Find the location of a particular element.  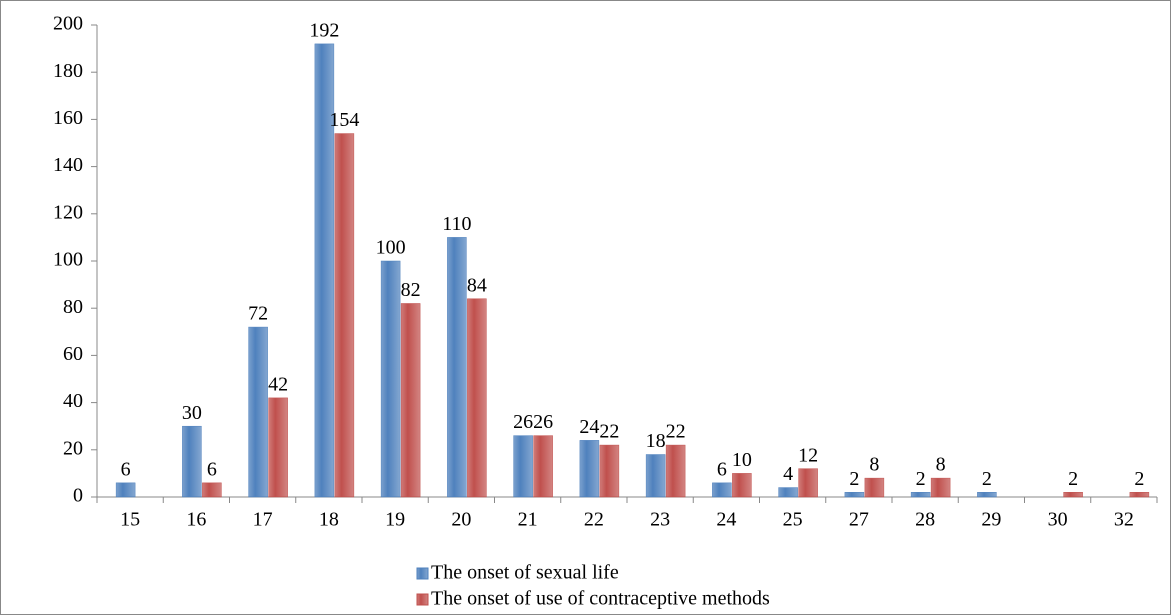

data-label: 42 is located at coordinates (278, 384).